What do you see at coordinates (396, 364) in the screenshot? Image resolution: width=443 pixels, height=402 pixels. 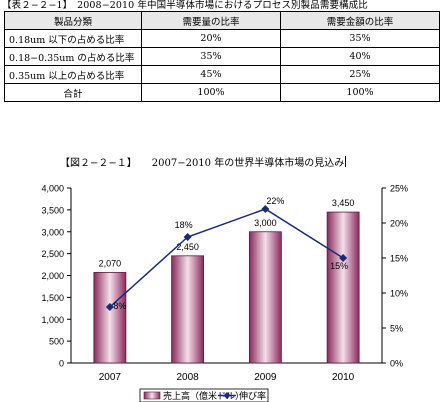 I see `y-right-tick-label: 0%` at bounding box center [396, 364].